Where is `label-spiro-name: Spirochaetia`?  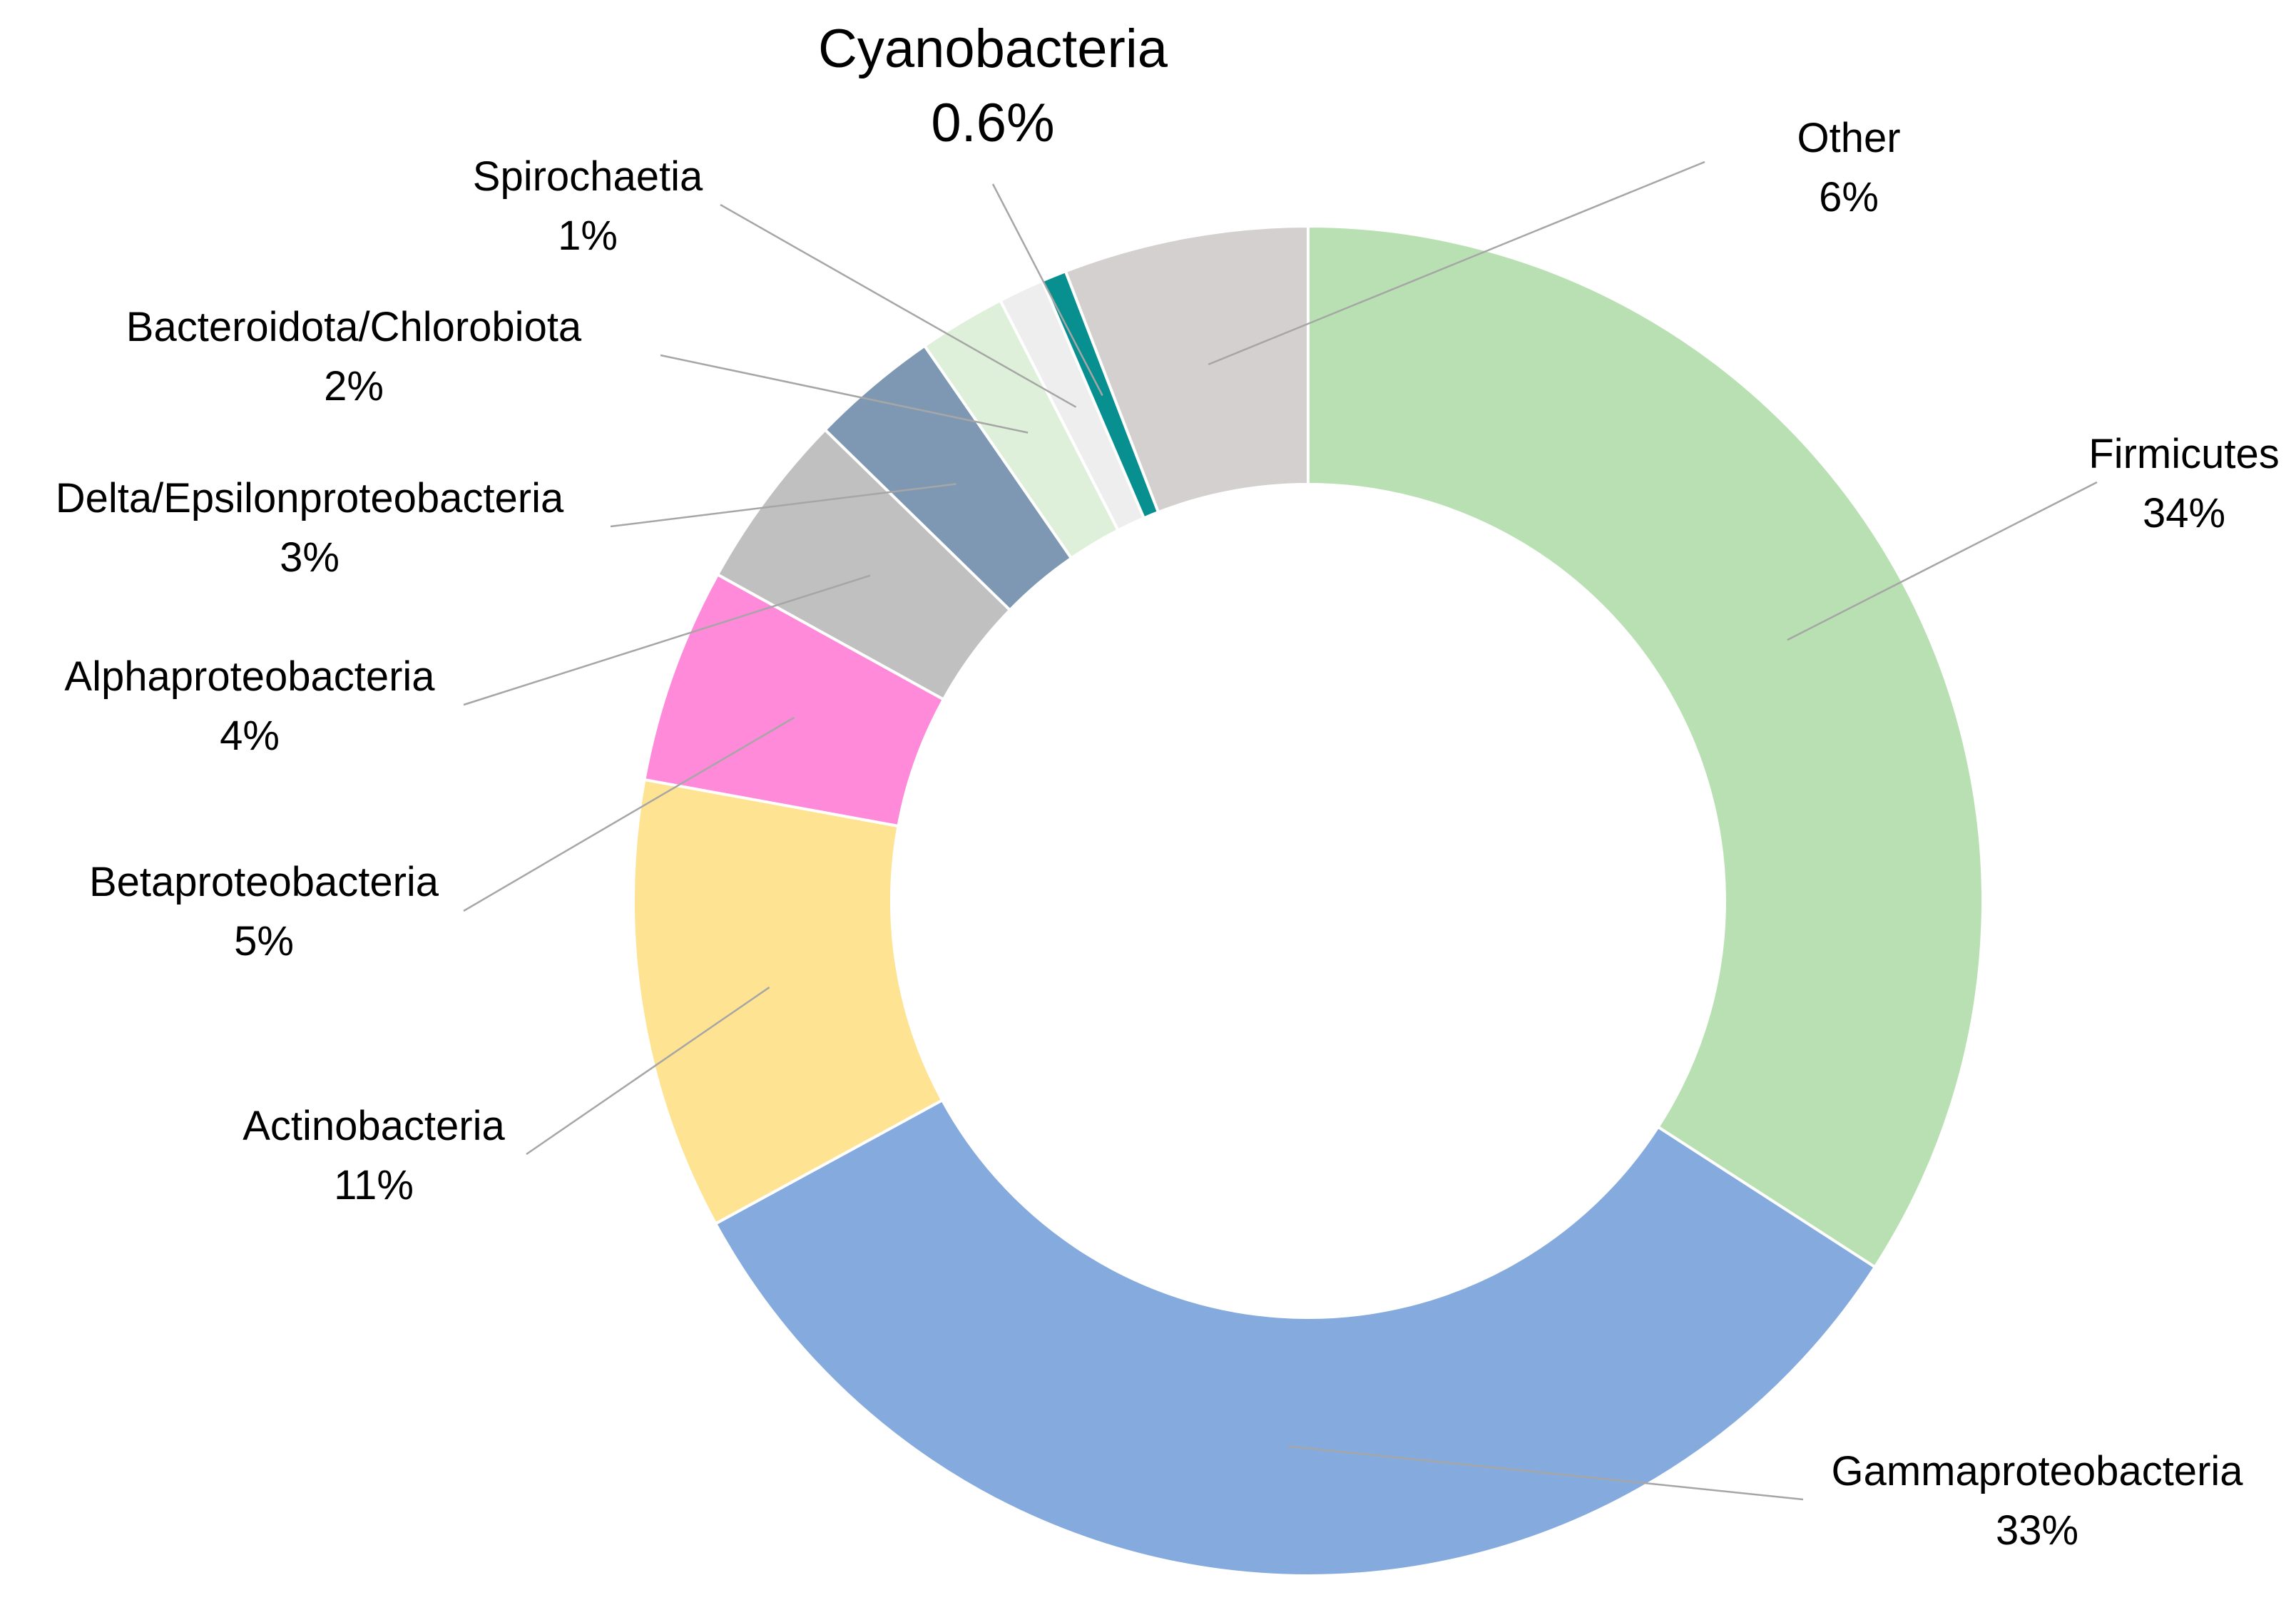
label-spiro-name: Spirochaetia is located at coordinates (588, 176).